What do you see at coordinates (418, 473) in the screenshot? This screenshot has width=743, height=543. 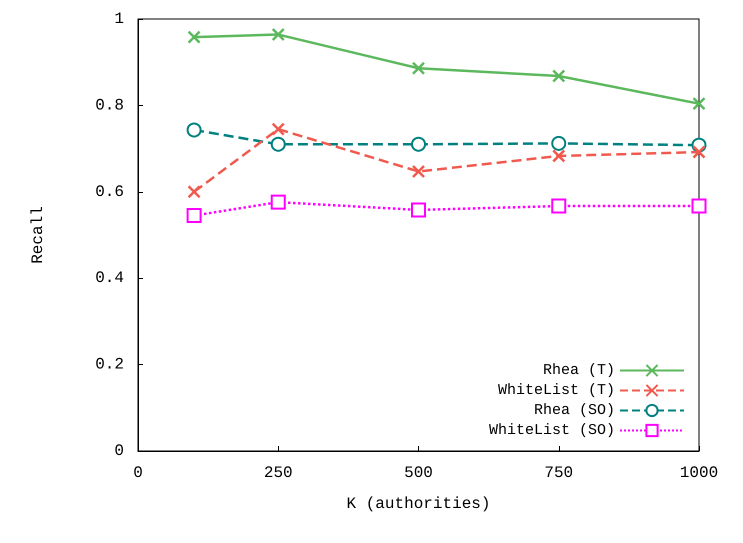 I see `x-tick-label: 500` at bounding box center [418, 473].